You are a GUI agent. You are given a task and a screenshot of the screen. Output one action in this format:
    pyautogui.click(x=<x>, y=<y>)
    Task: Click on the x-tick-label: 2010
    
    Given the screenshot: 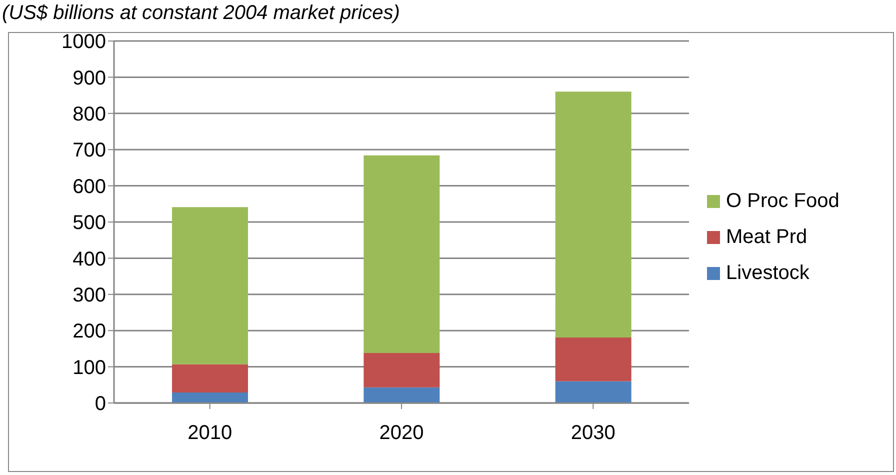 What is the action you would take?
    pyautogui.click(x=210, y=433)
    